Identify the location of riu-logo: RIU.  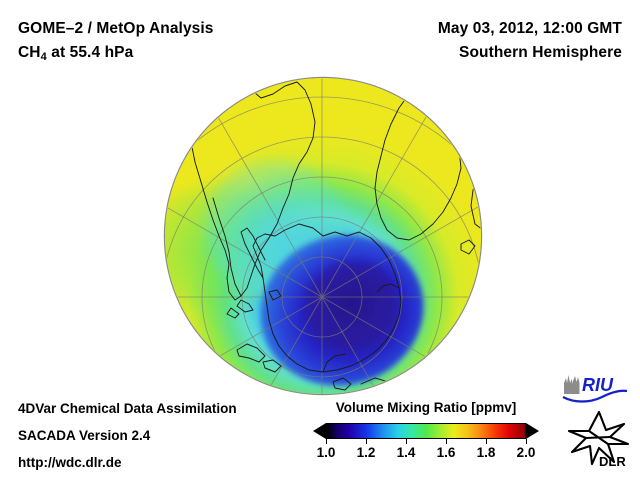
(595, 389).